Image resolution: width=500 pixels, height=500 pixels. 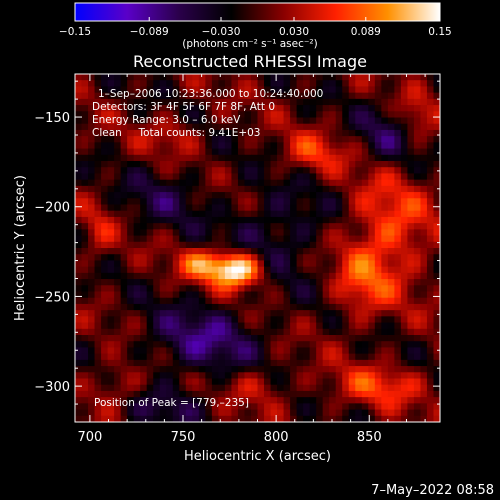 I want to click on colorbar-tick-label: 0.030, so click(x=294, y=32).